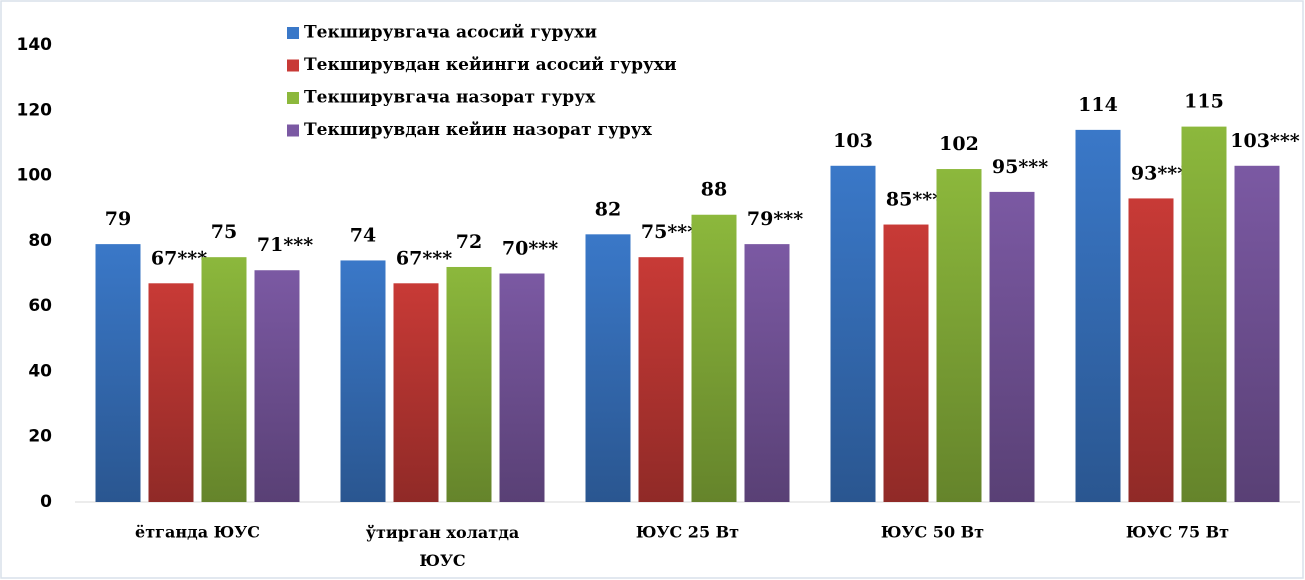 The image size is (1305, 580). Describe the element at coordinates (40, 371) in the screenshot. I see `y-tick-label: 40` at that location.